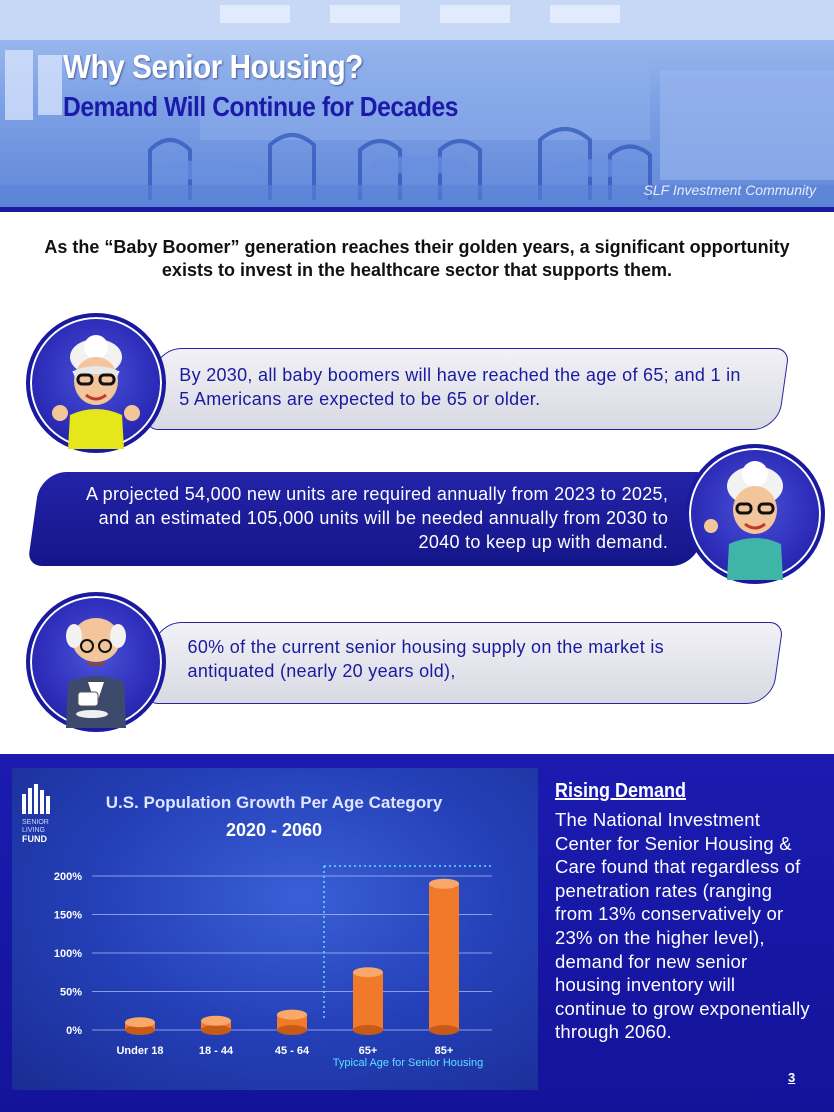 The height and width of the screenshot is (1112, 834). What do you see at coordinates (274, 830) in the screenshot?
I see `chart-subtitle: 2020 - 2060` at bounding box center [274, 830].